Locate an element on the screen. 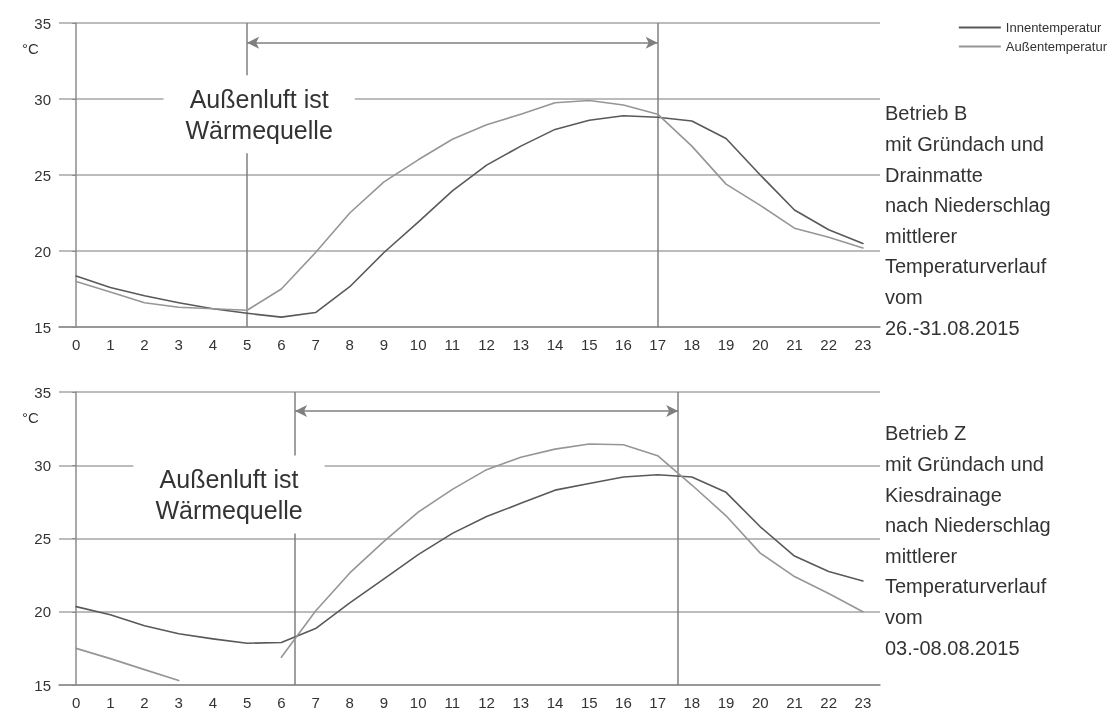  legend-label: Außentemperatur is located at coordinates (1056, 46).